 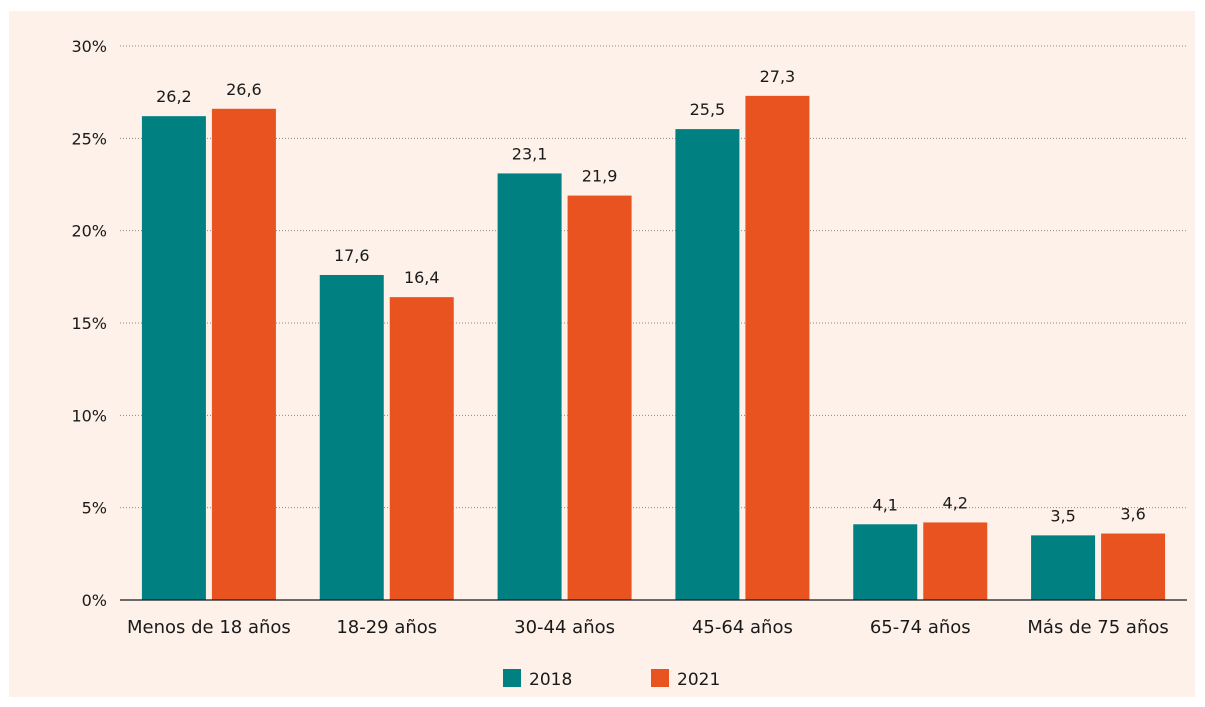 I want to click on value-label: 26,2, so click(x=174, y=96).